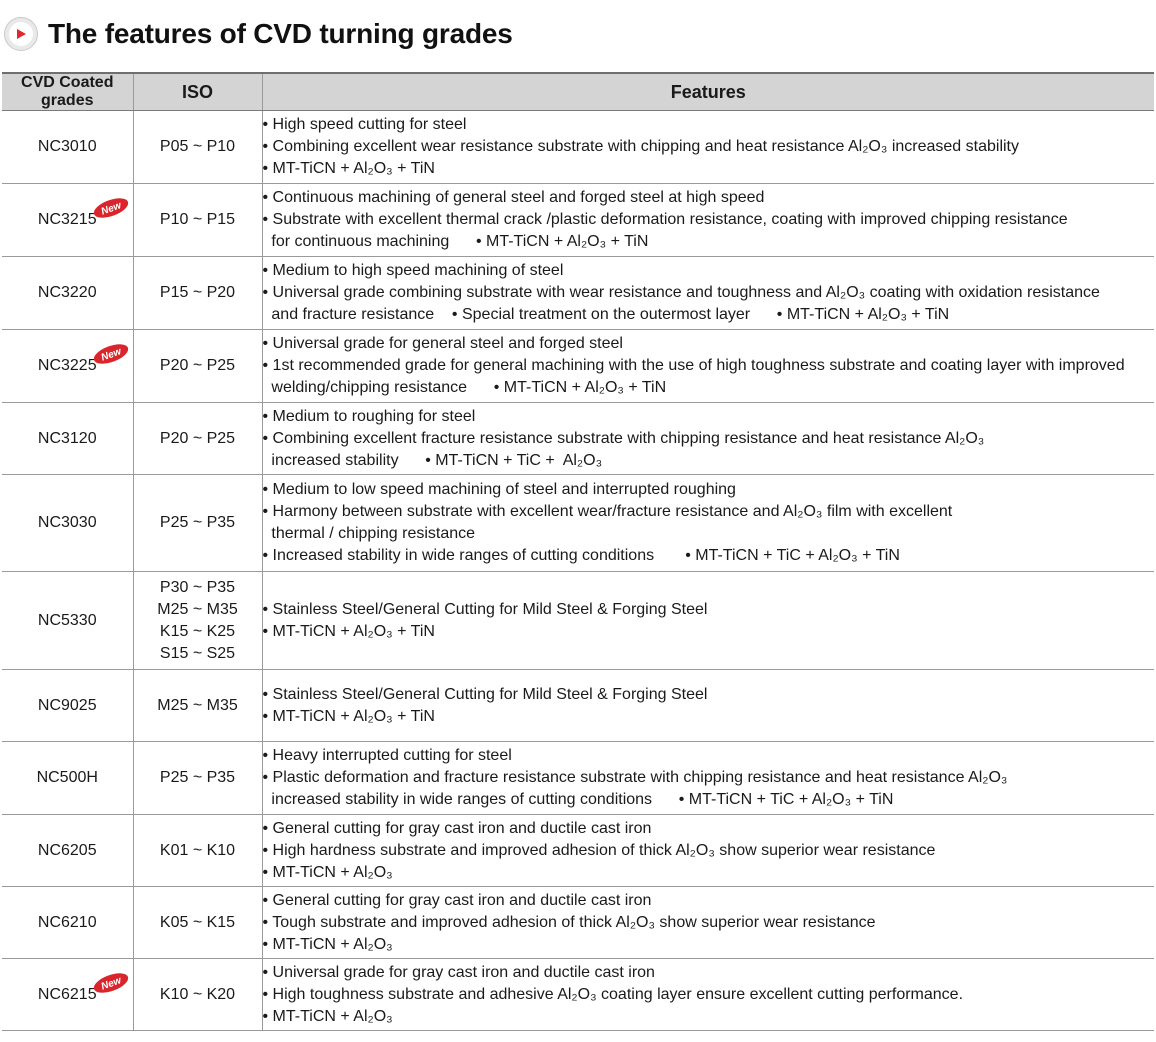 The height and width of the screenshot is (1042, 1156). I want to click on grade-cell: NC5330, so click(67, 620).